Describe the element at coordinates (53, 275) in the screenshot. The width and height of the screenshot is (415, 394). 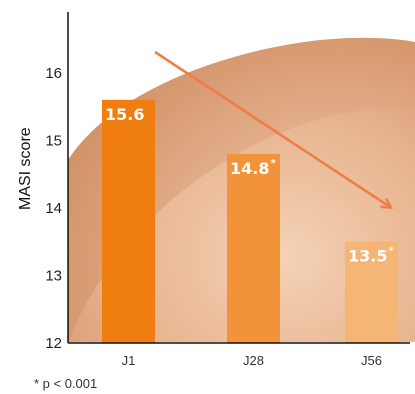
I see `y-tick-label: 13` at that location.